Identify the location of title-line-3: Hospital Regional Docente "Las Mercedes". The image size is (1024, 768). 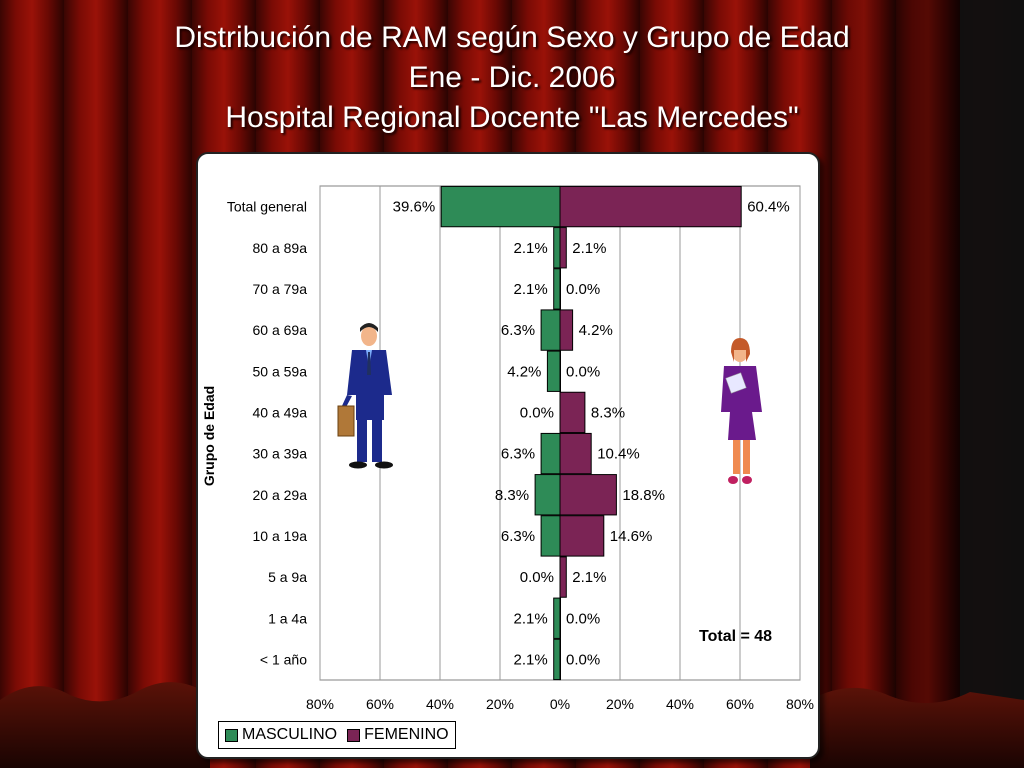
(512, 117).